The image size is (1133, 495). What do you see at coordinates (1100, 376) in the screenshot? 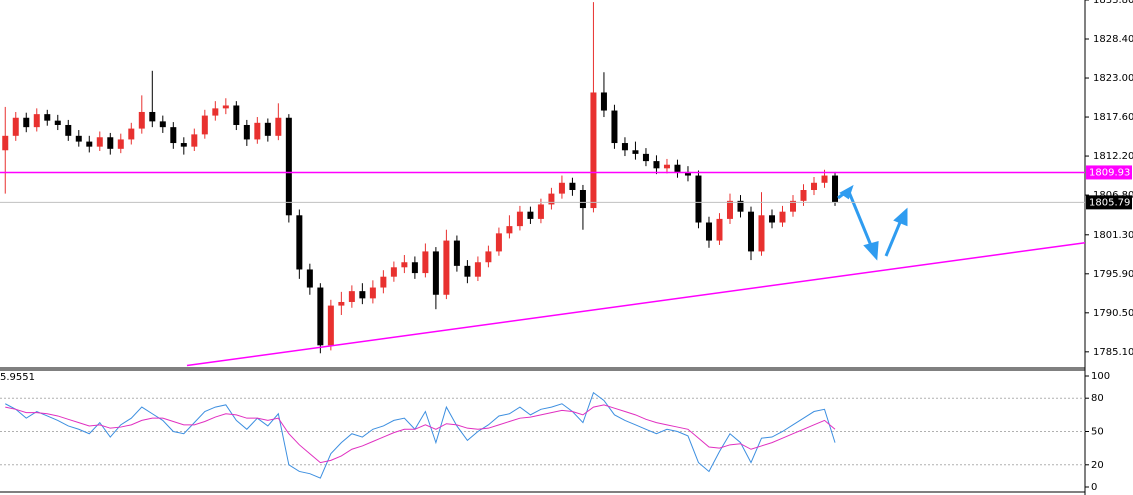
I see `y-tick-label: 100` at bounding box center [1100, 376].